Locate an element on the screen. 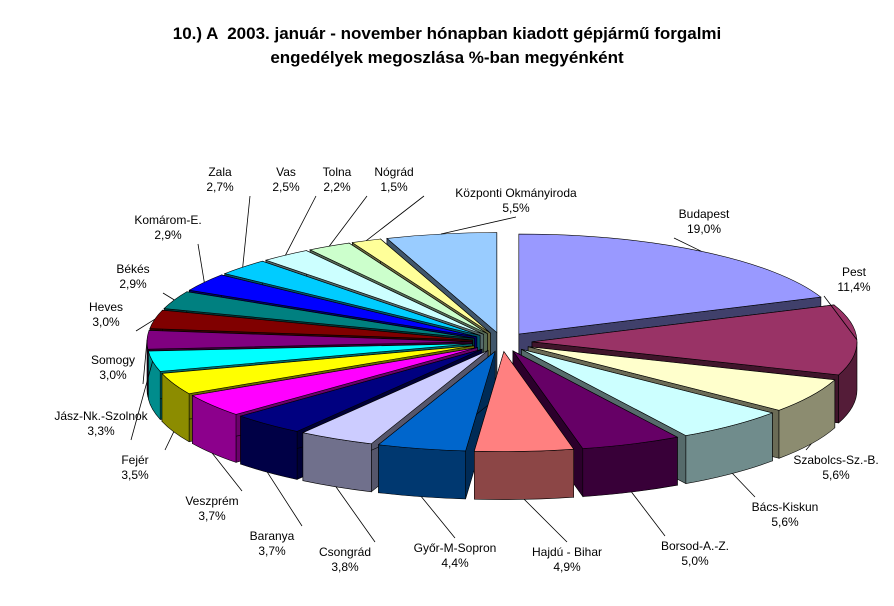 This screenshot has width=894, height=606. slice-label-name-13: Heves is located at coordinates (106, 307).